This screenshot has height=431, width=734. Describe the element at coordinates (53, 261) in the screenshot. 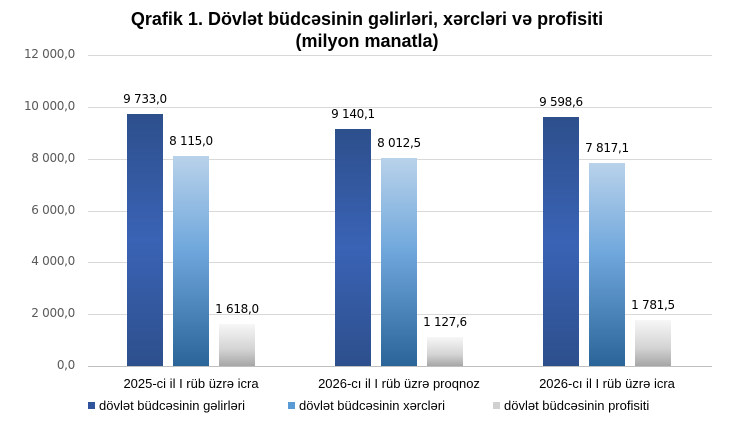

I see `y-tick-label: 4 000,0` at that location.